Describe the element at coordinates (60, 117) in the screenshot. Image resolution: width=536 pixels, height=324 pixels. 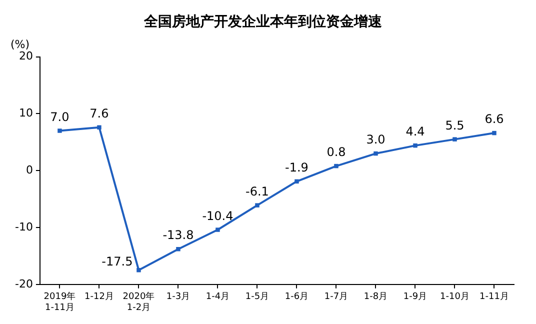
I see `data-label: 7.0` at that location.